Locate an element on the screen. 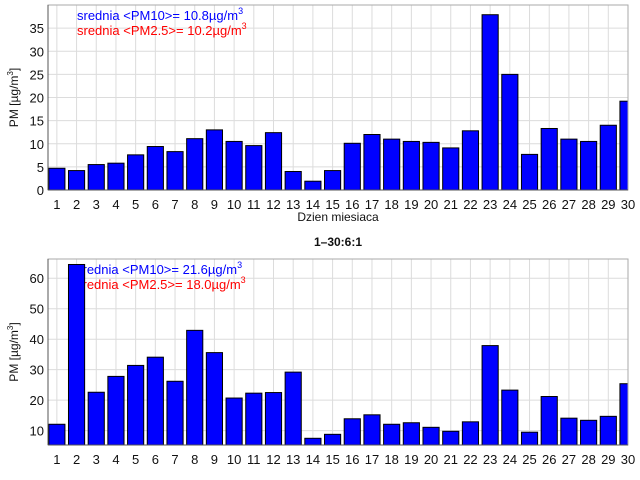  x-tick-label: 8 is located at coordinates (194, 459).